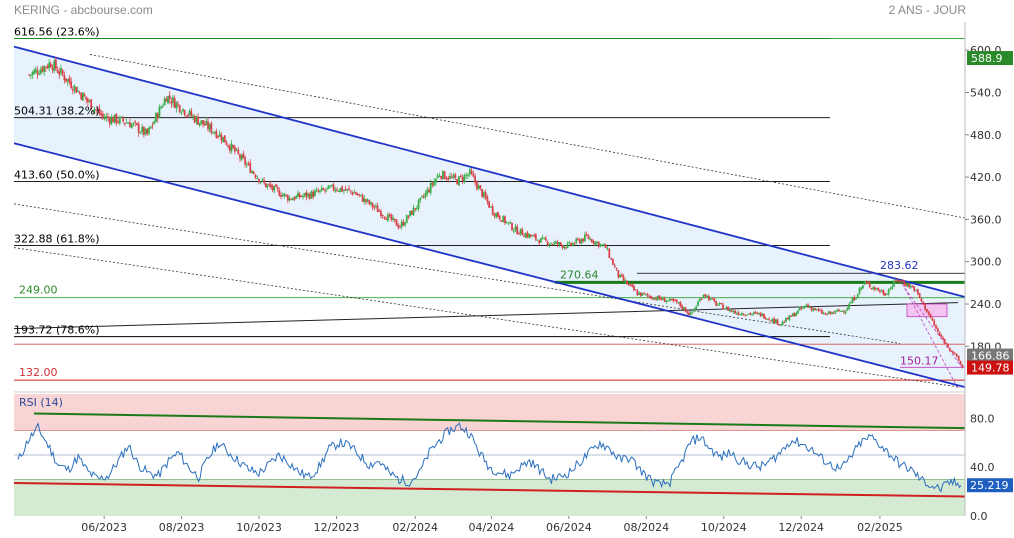  What do you see at coordinates (486, 316) in the screenshot?
I see `rising-trend-line` at bounding box center [486, 316].